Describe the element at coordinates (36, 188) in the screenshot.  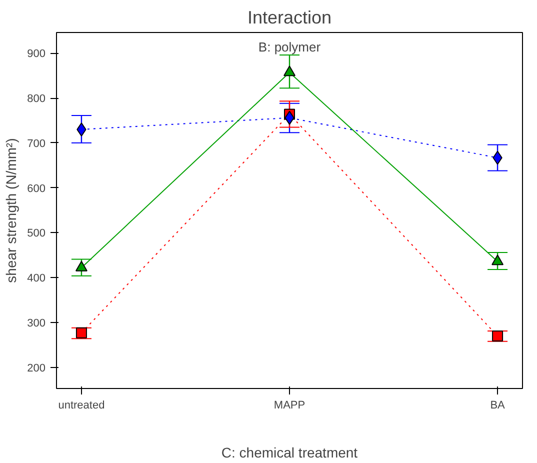
I see `y-tick-label: 600` at that location.